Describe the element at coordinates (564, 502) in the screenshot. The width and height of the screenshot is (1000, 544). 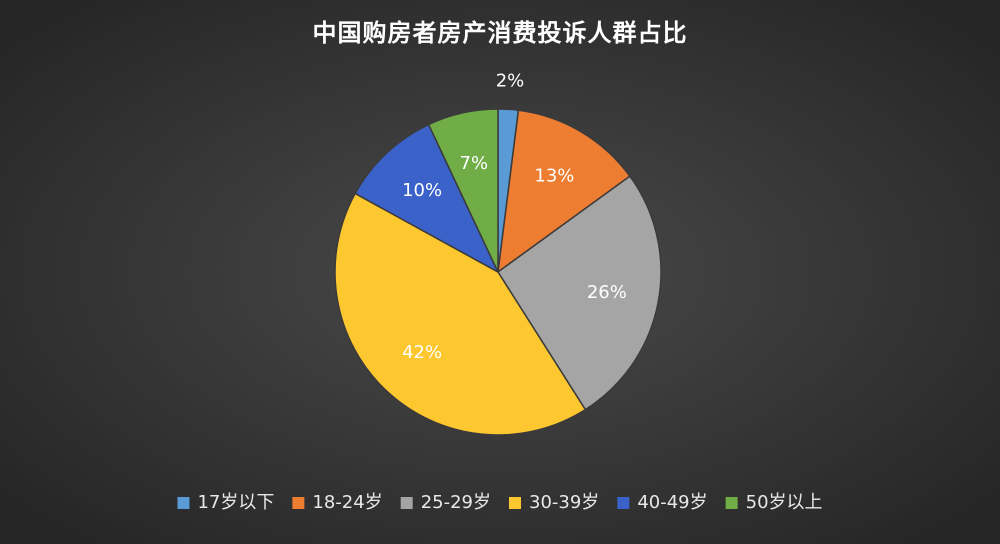
I see `legend-label: 30-39岁` at that location.